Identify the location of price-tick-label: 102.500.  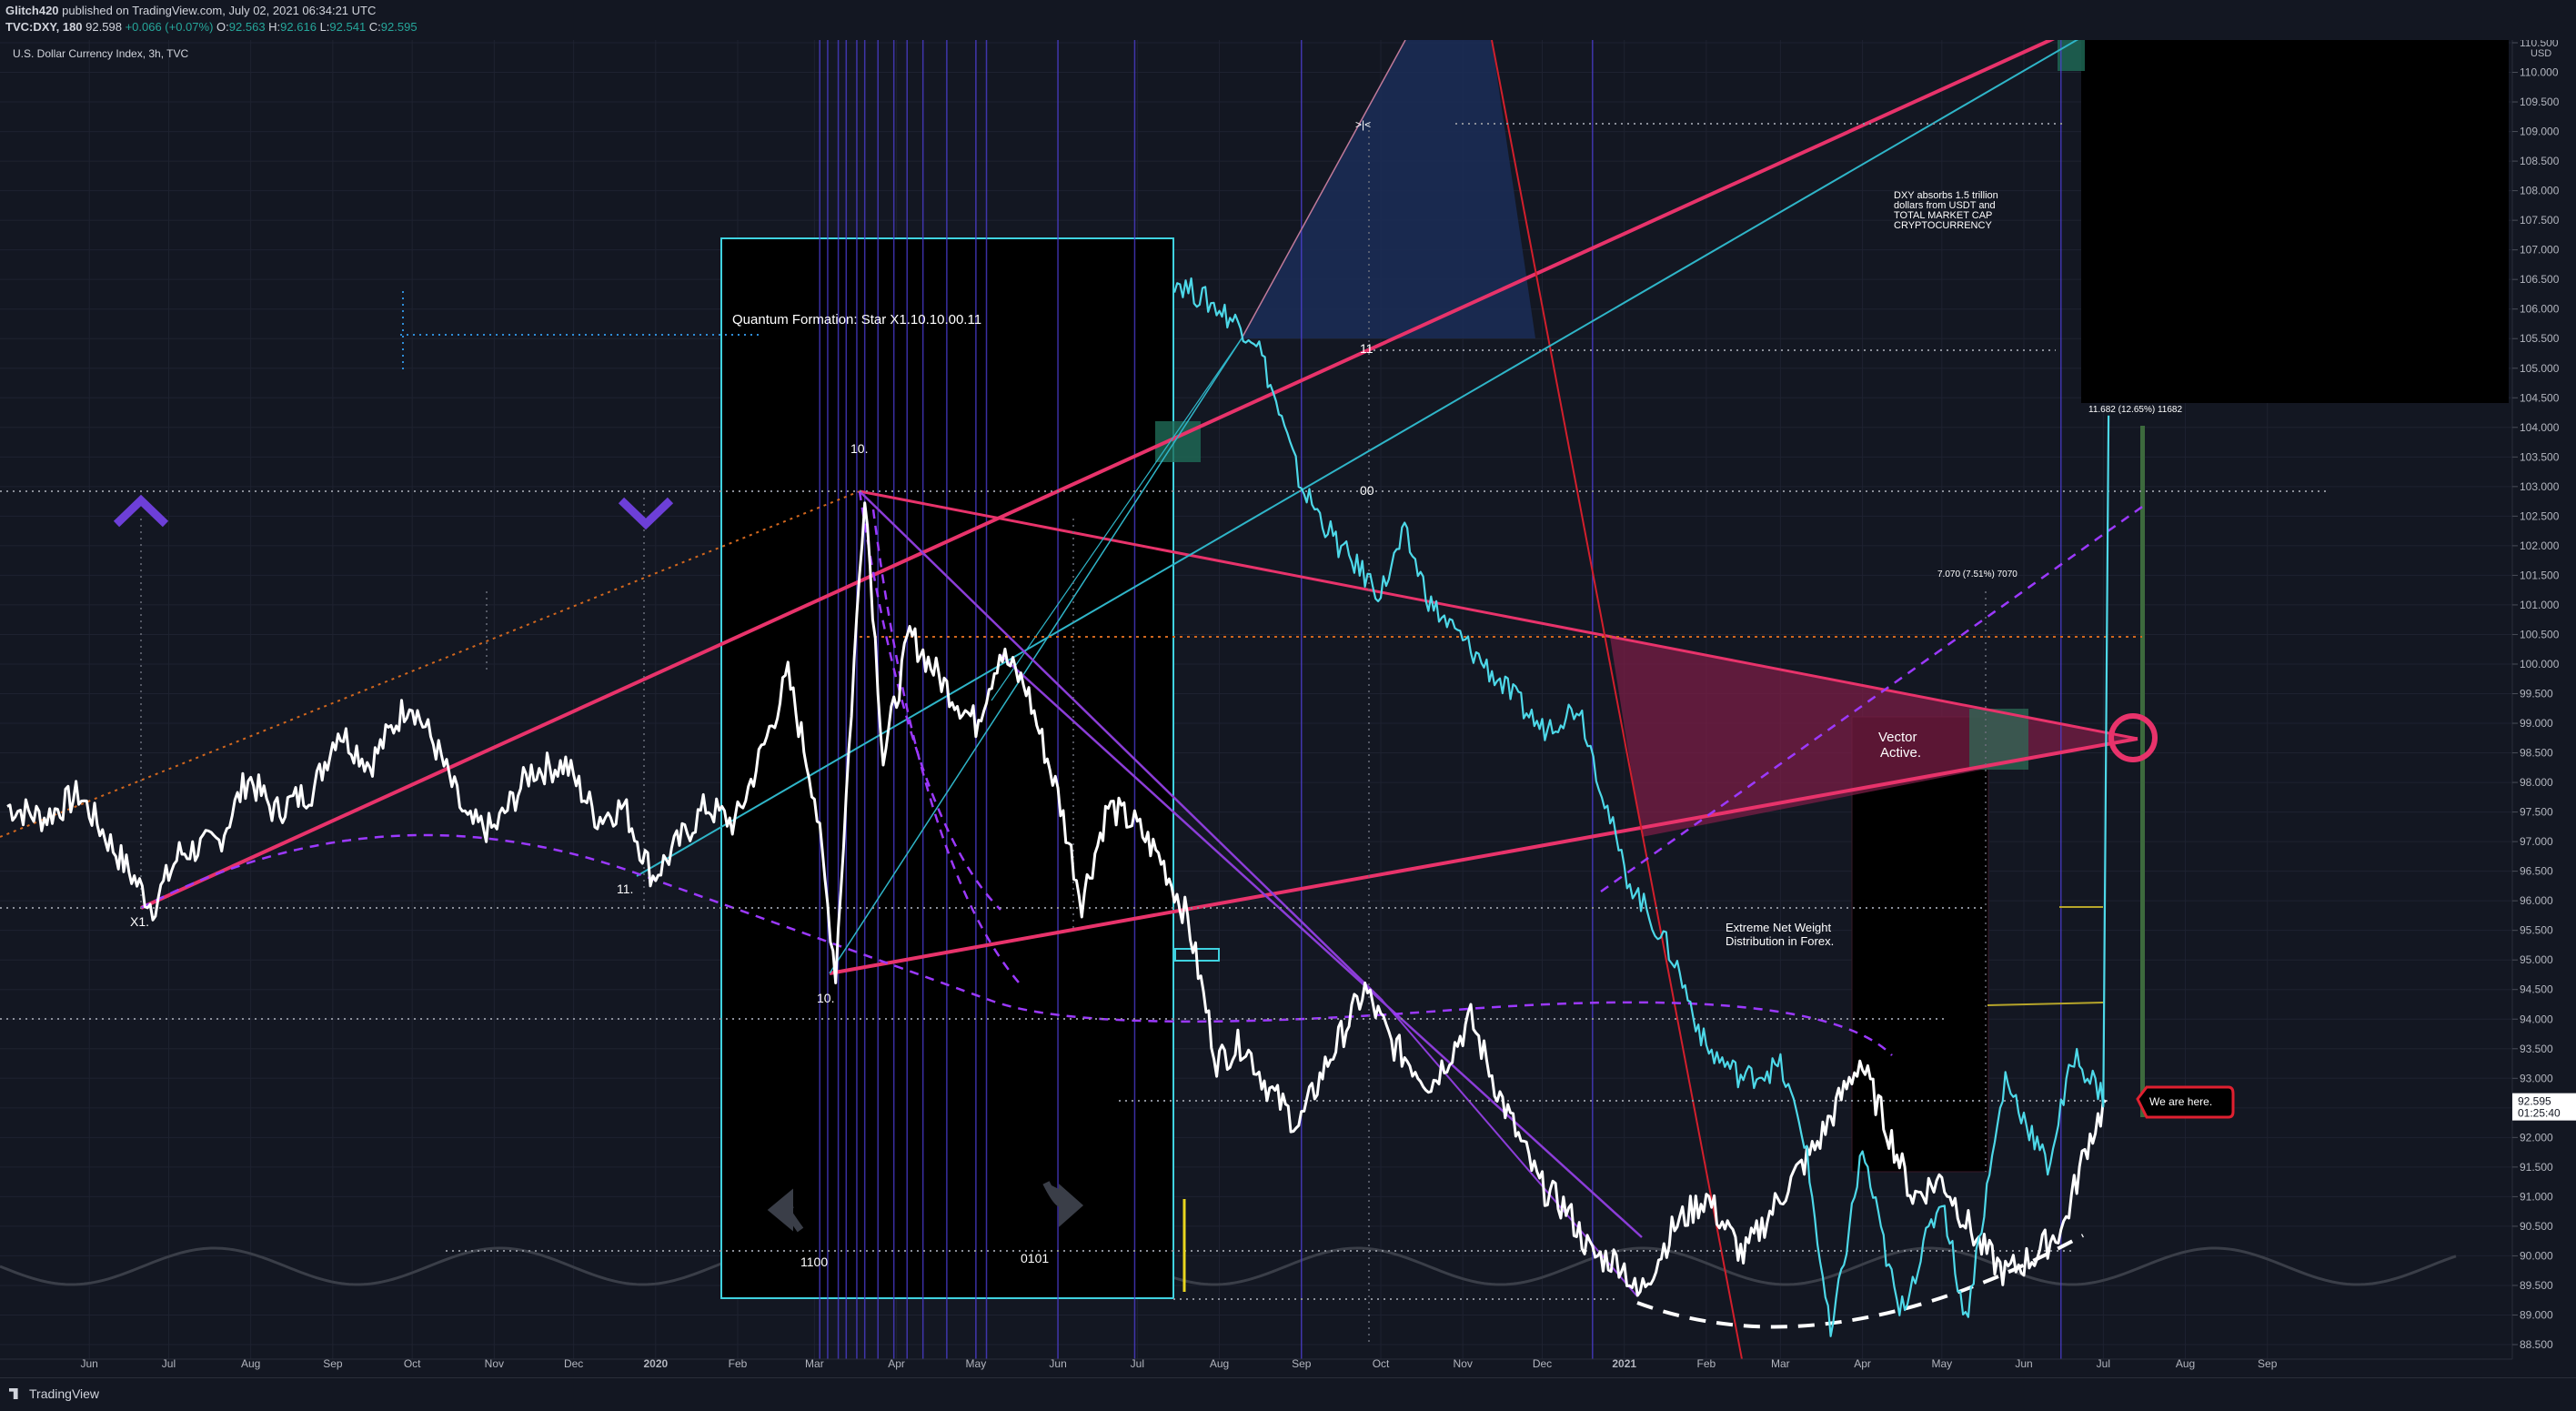
(2540, 515).